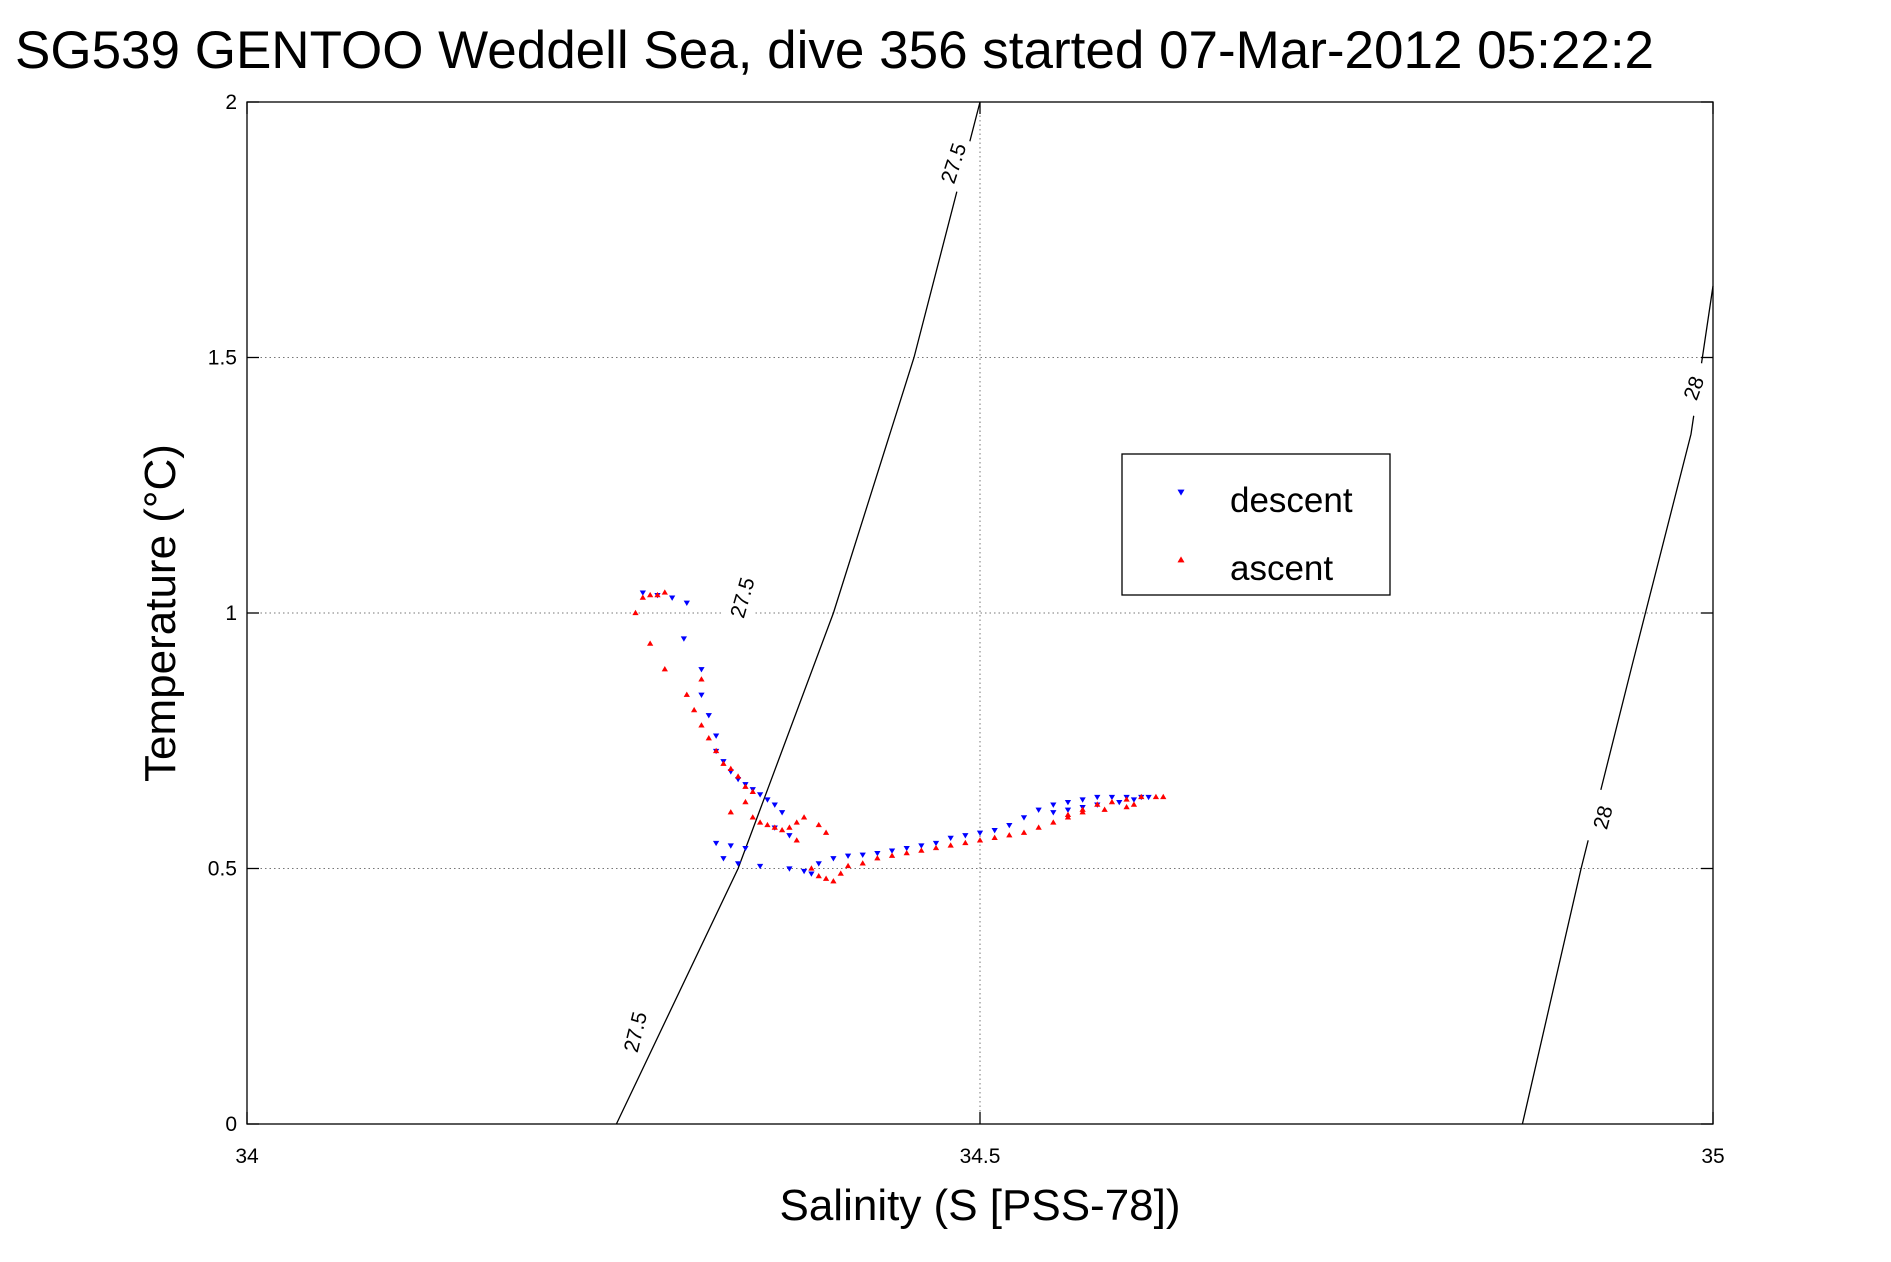  What do you see at coordinates (1181, 559) in the screenshot?
I see `legend-marker-ascent` at bounding box center [1181, 559].